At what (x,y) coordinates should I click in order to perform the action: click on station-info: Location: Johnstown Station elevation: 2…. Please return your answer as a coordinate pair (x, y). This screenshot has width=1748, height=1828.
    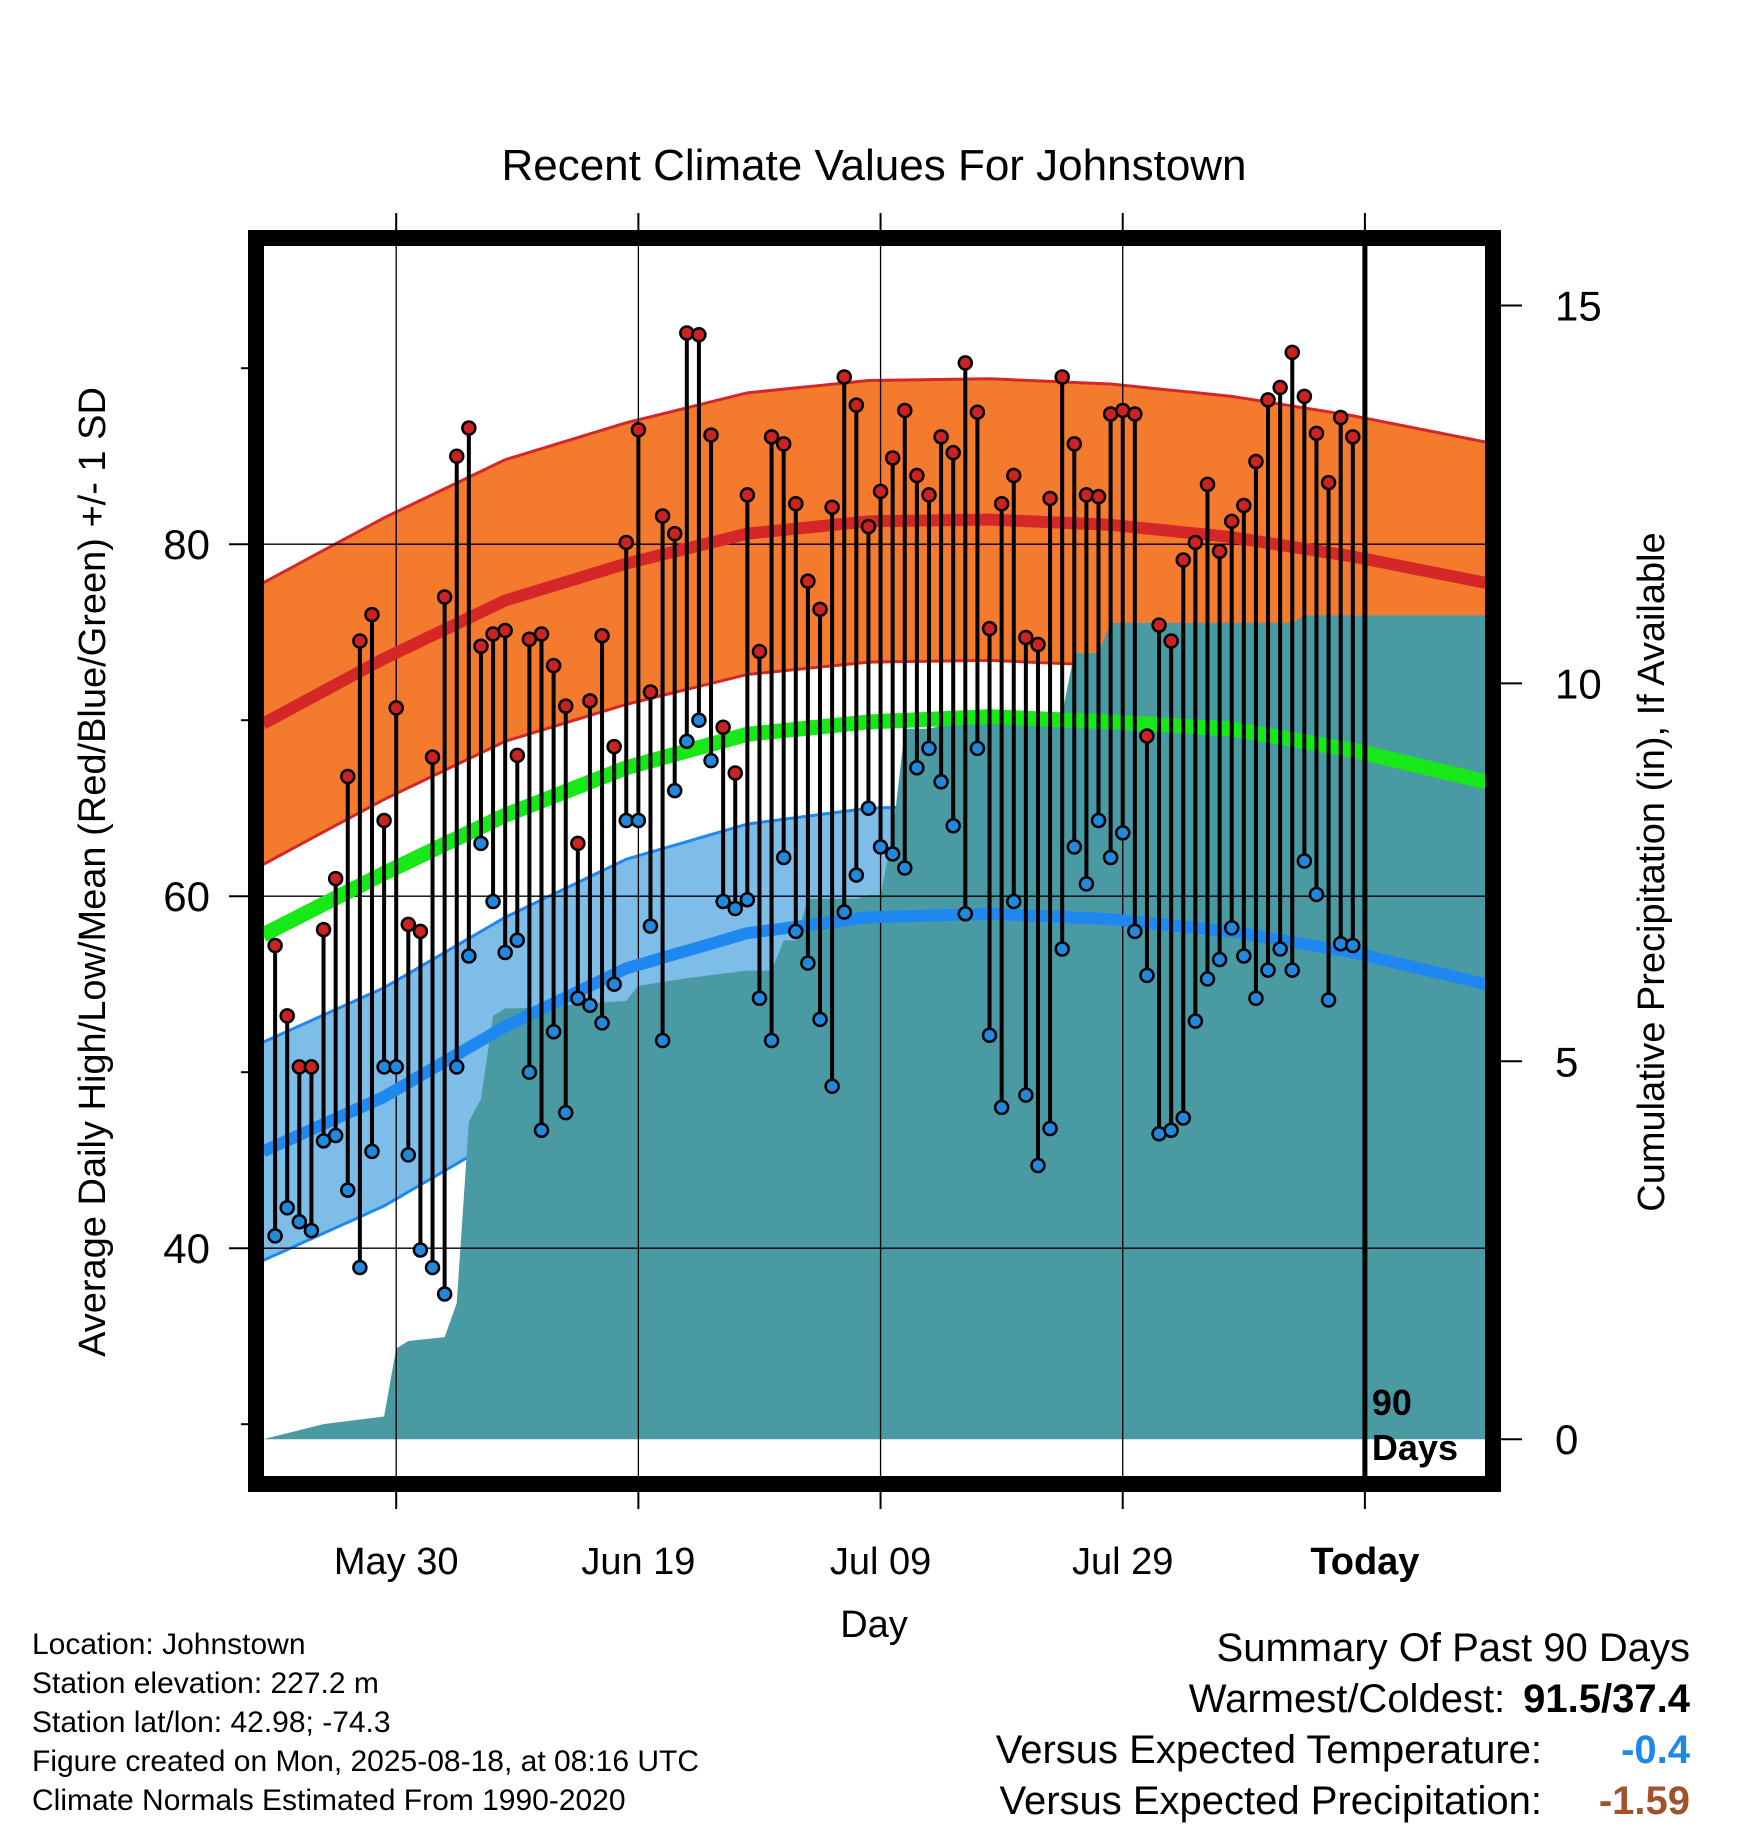
    Looking at the image, I should click on (365, 1722).